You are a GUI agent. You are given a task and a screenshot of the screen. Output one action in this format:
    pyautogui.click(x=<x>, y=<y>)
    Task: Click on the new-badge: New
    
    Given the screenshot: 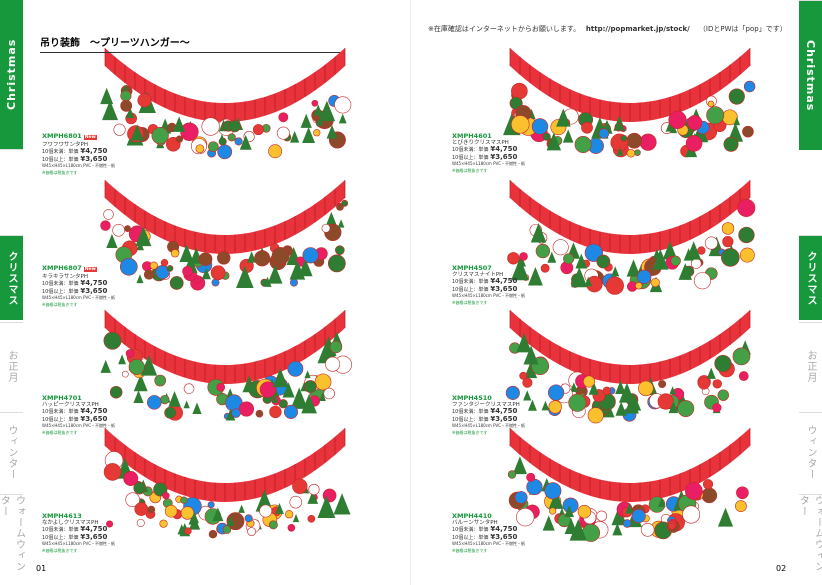 What is the action you would take?
    pyautogui.click(x=90, y=269)
    